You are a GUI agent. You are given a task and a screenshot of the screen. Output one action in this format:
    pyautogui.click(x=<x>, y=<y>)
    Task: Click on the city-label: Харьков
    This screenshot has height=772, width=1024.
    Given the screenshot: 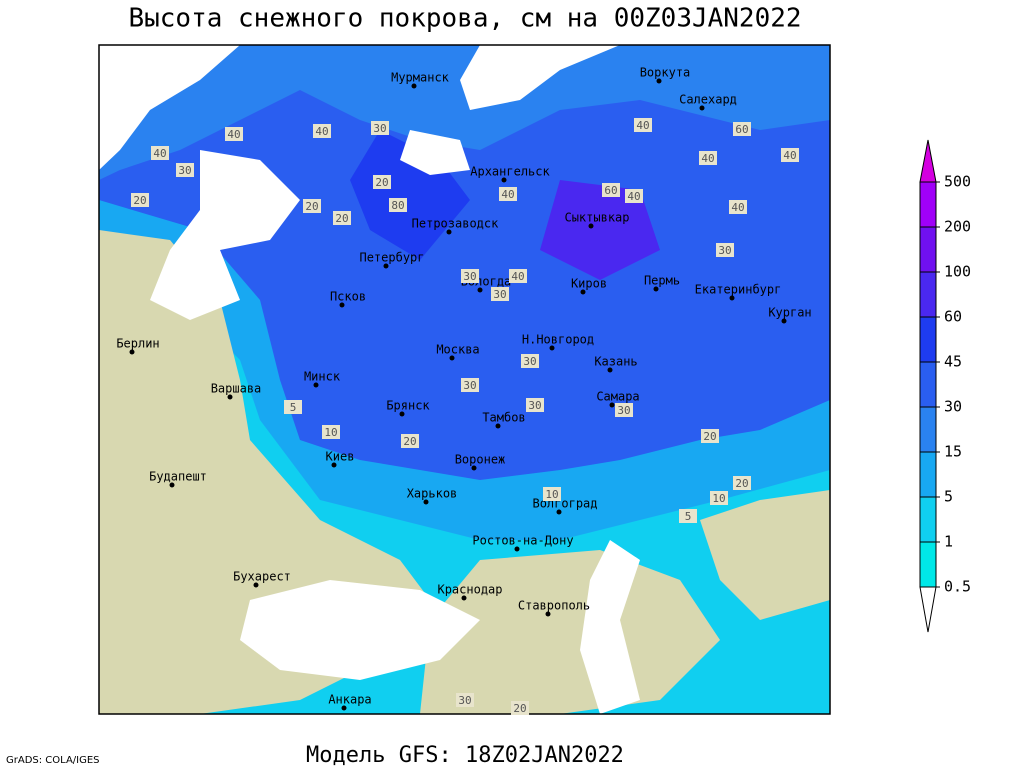 What is the action you would take?
    pyautogui.click(x=432, y=494)
    